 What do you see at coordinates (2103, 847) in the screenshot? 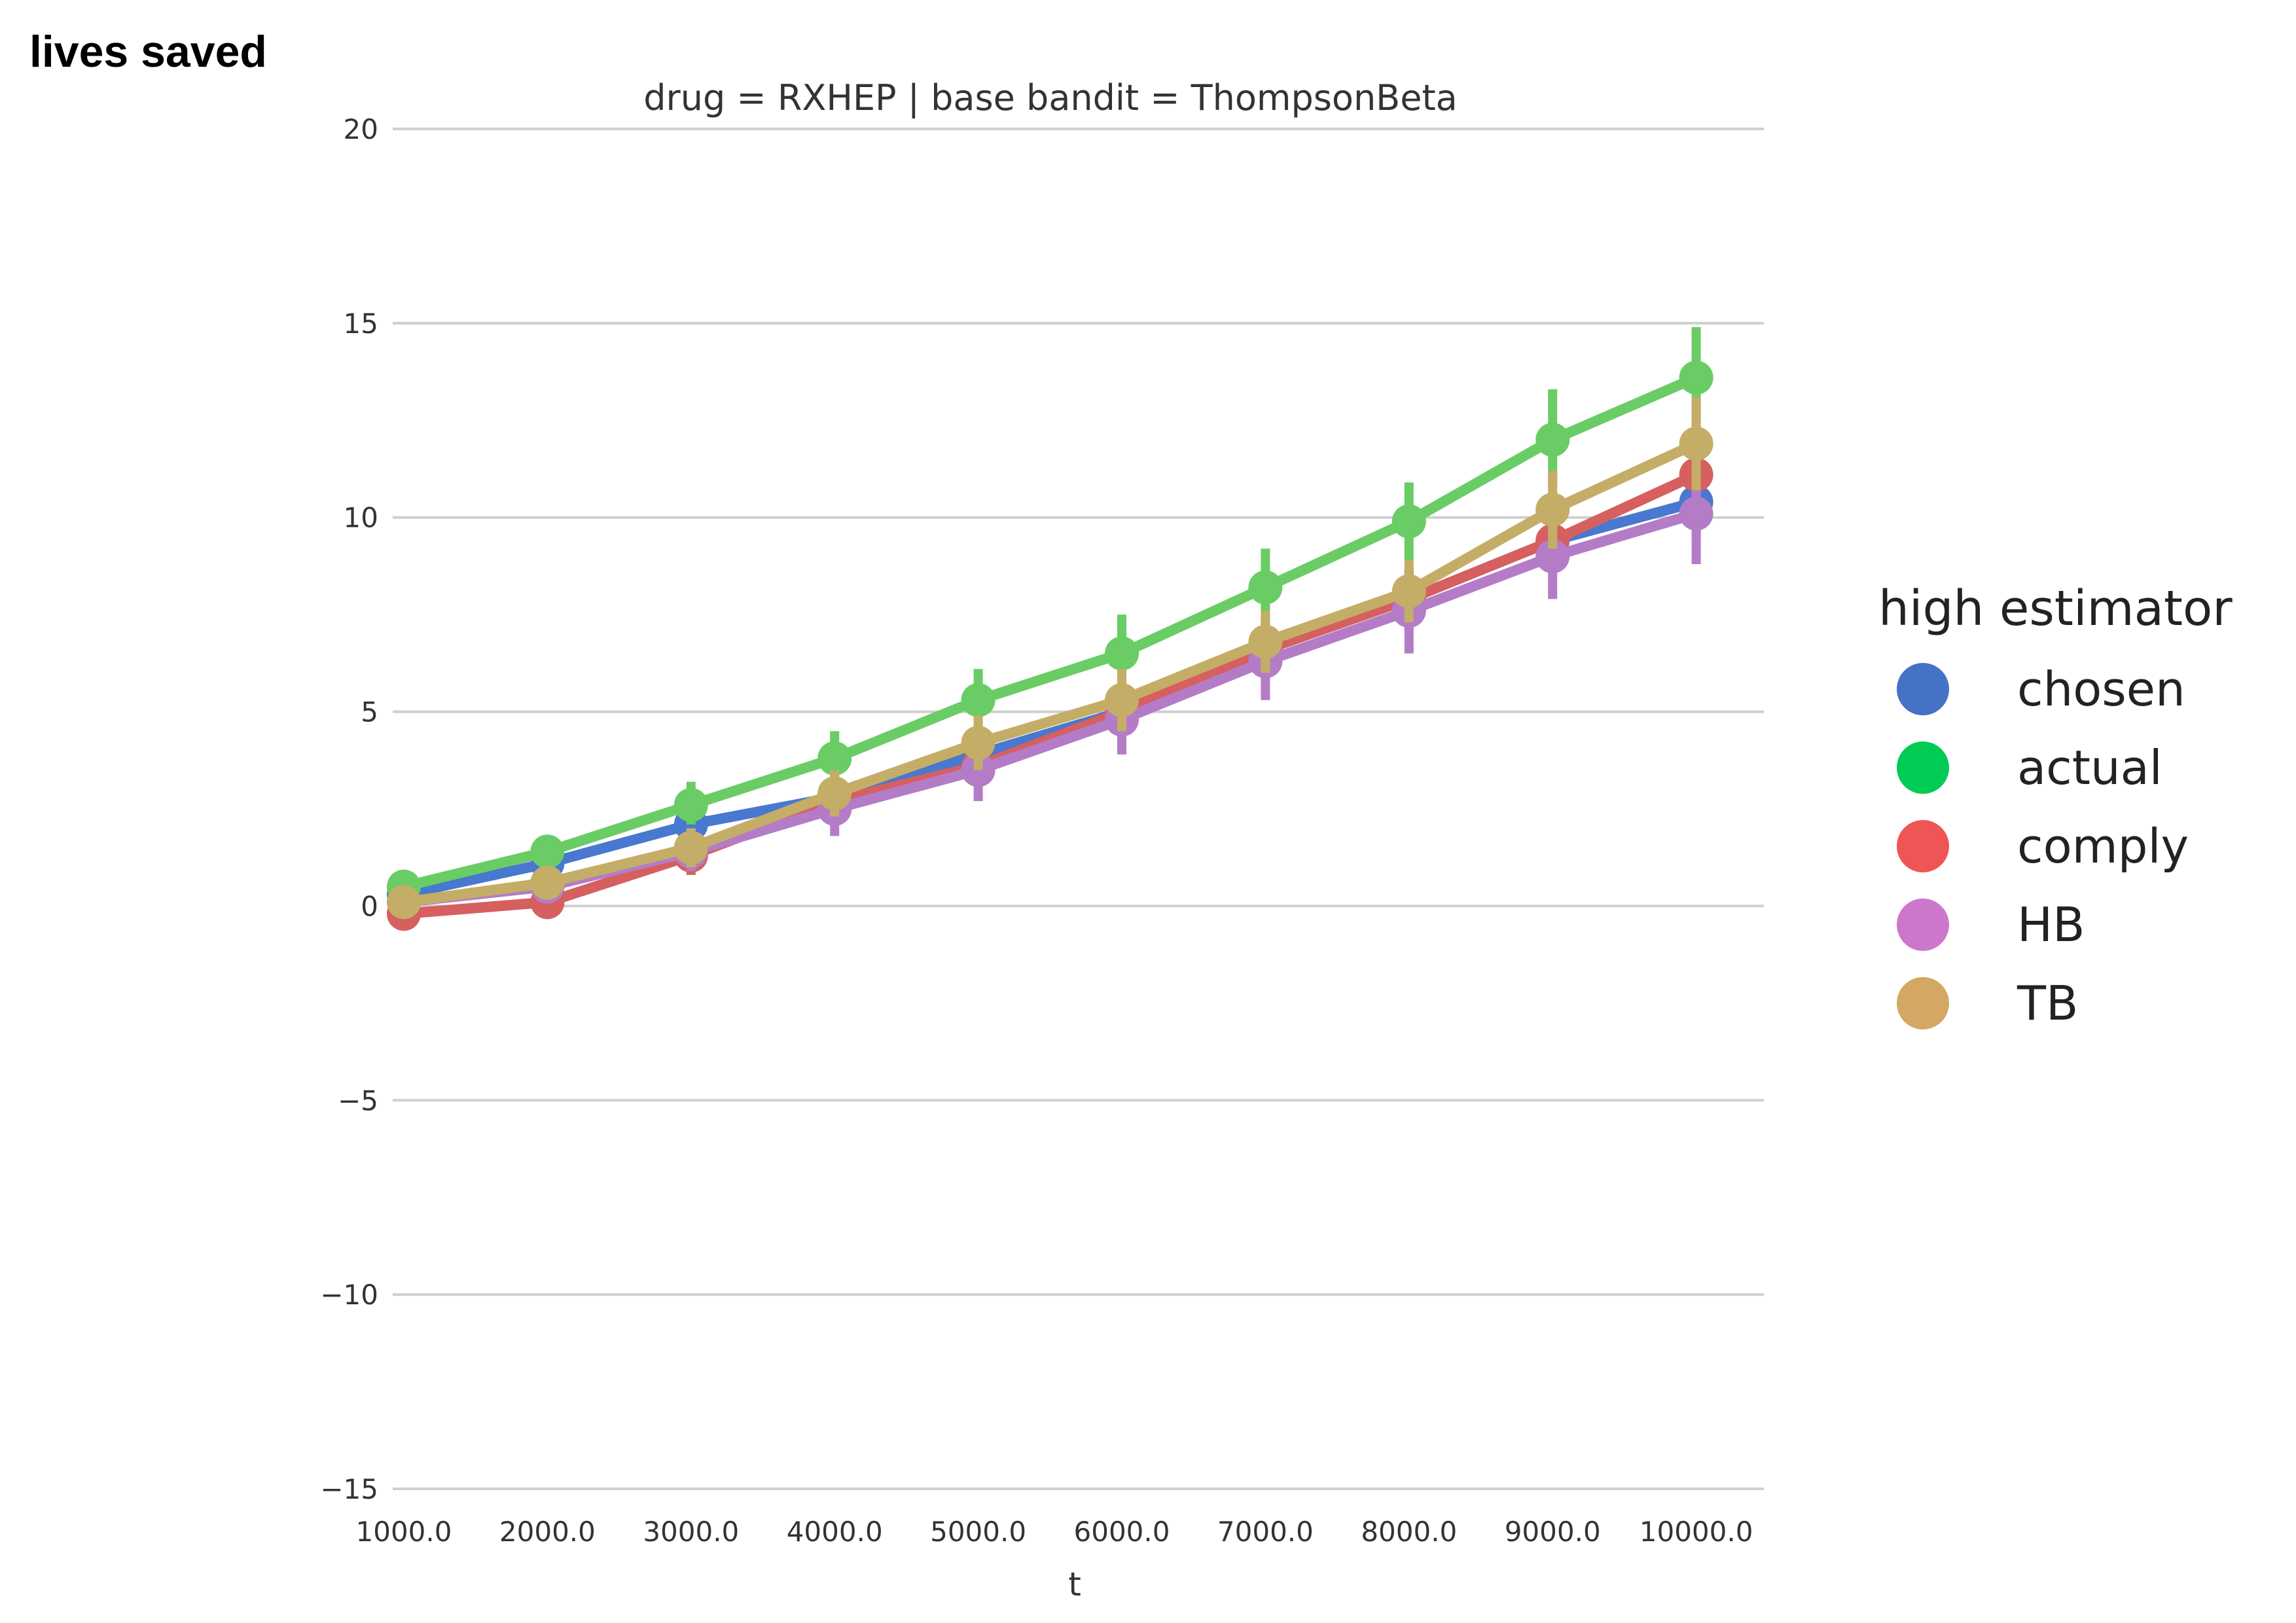
I see `legend-label: comply` at bounding box center [2103, 847].